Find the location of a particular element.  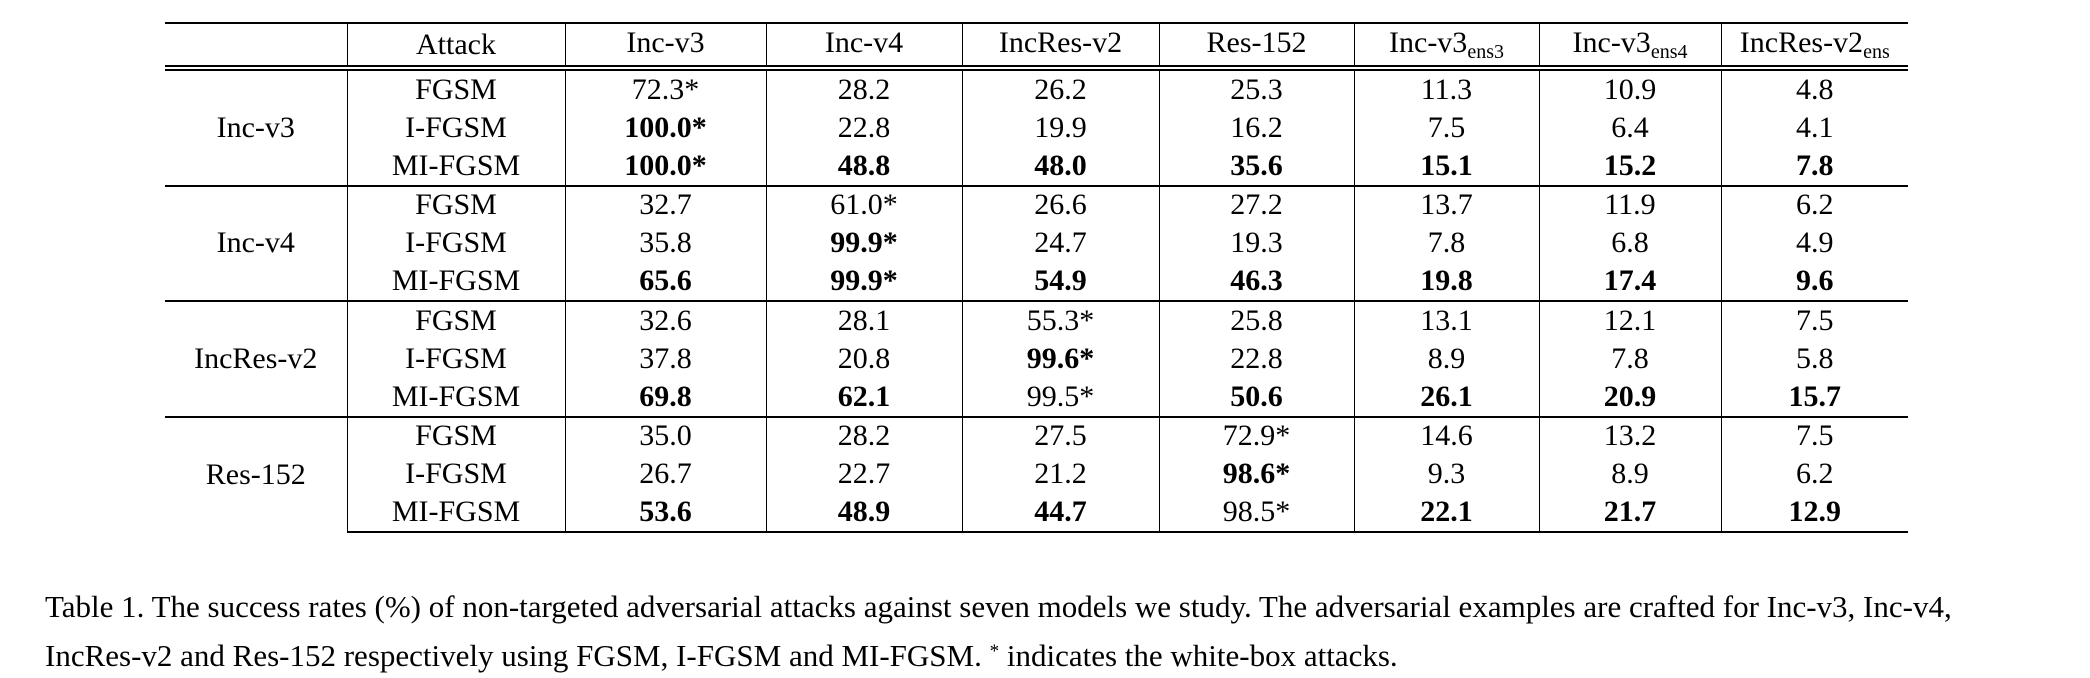

table-row: Res-152 FGSM 35.0 28.2 27.5 72.9* 14.6 13.2 7.5 is located at coordinates (1036, 473).